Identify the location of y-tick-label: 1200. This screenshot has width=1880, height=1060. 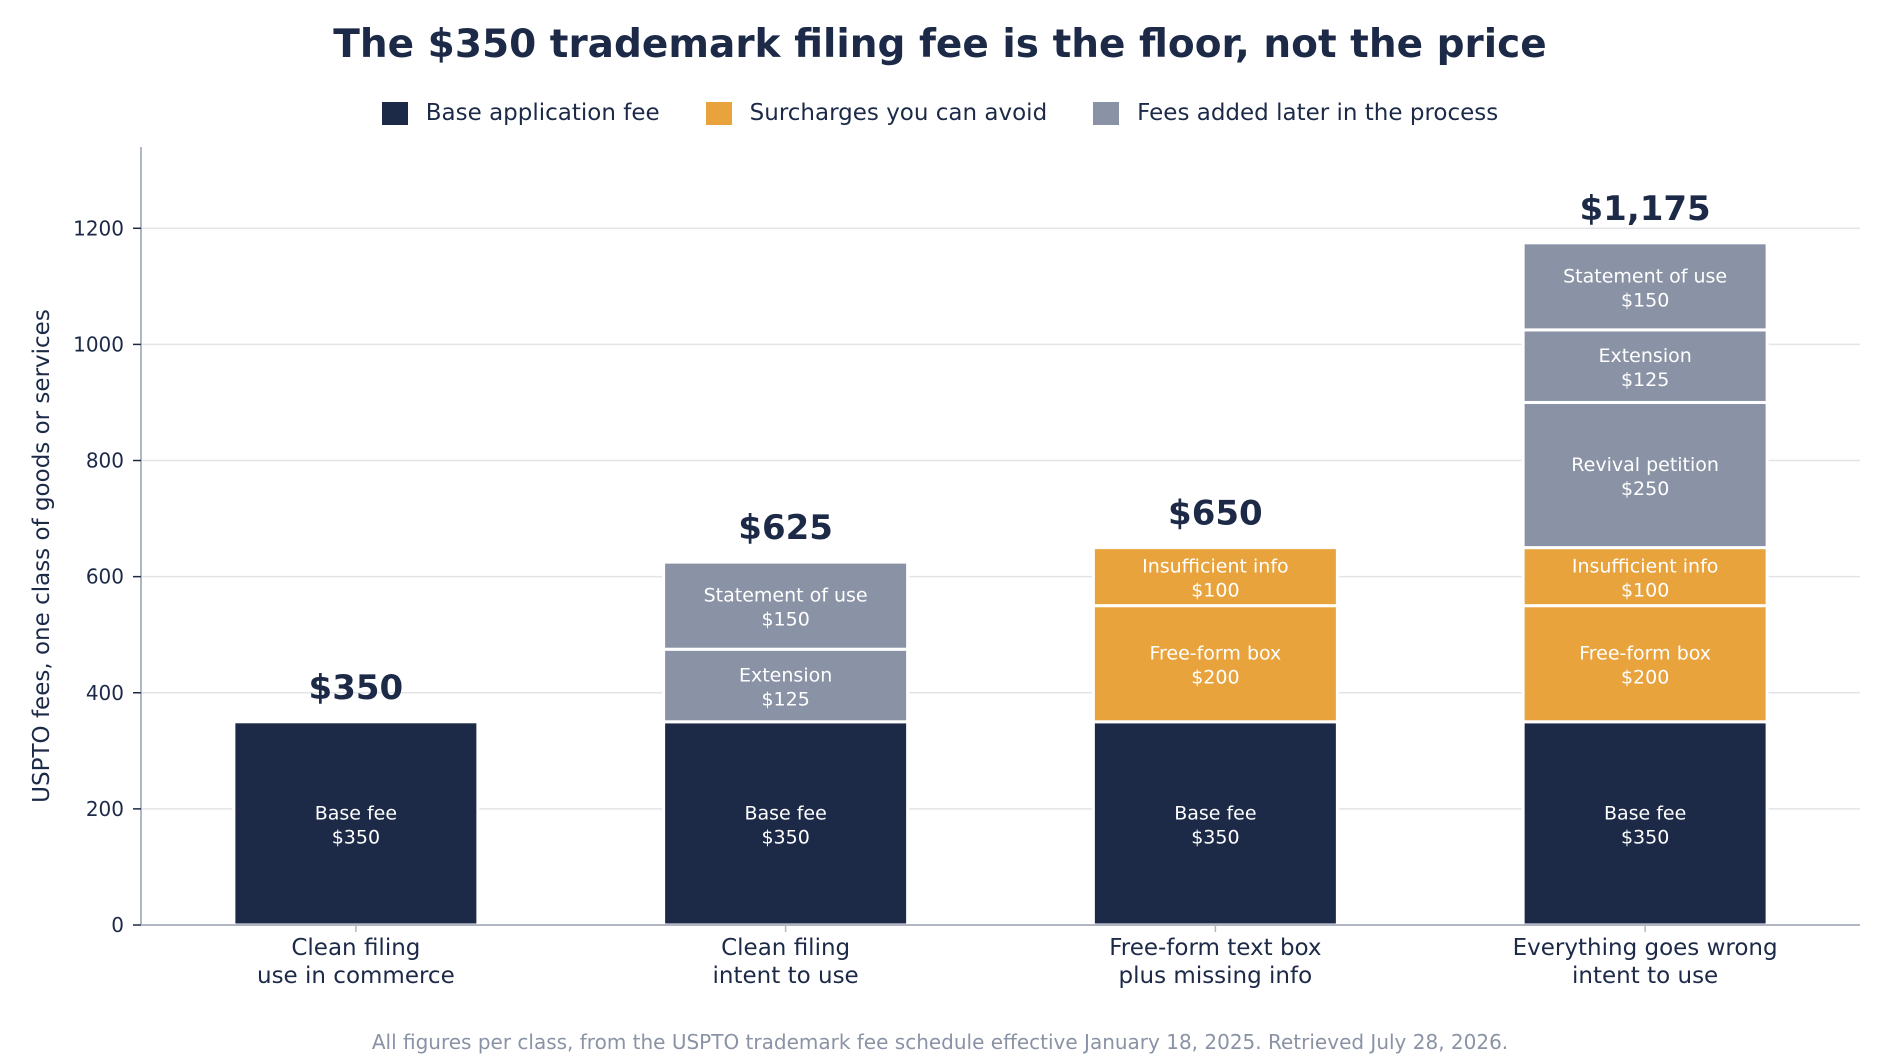
(98, 228).